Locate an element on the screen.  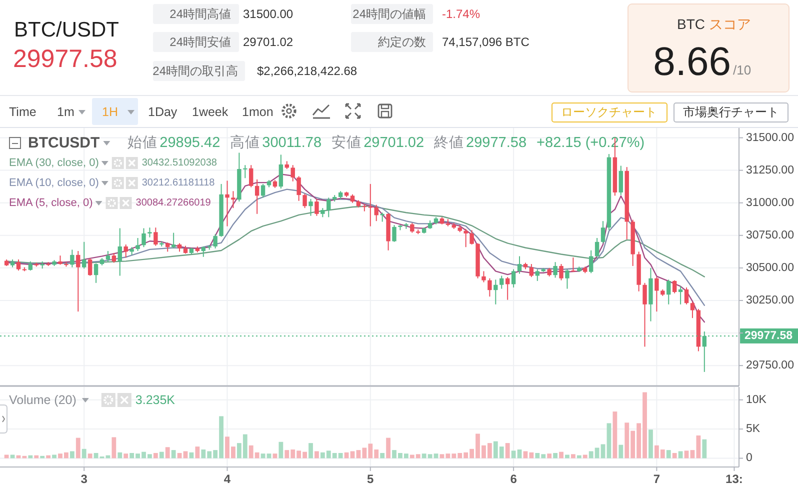
chart-title: BTCUSDT is located at coordinates (64, 143).